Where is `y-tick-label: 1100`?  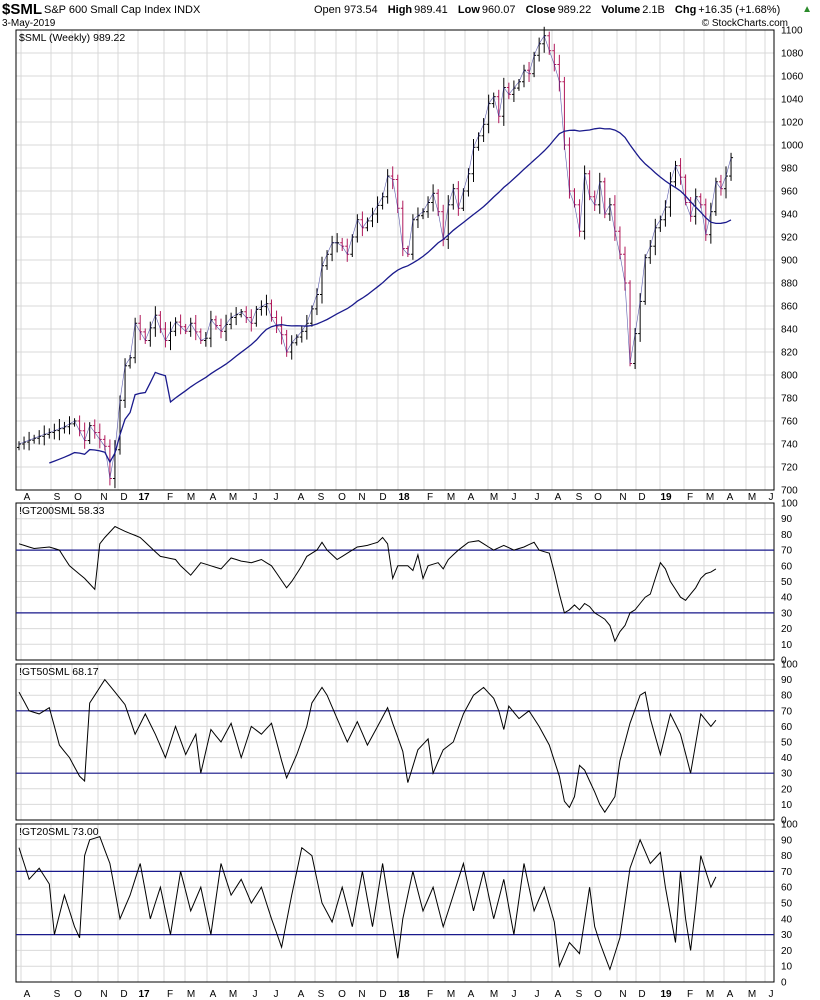 y-tick-label: 1100 is located at coordinates (792, 31).